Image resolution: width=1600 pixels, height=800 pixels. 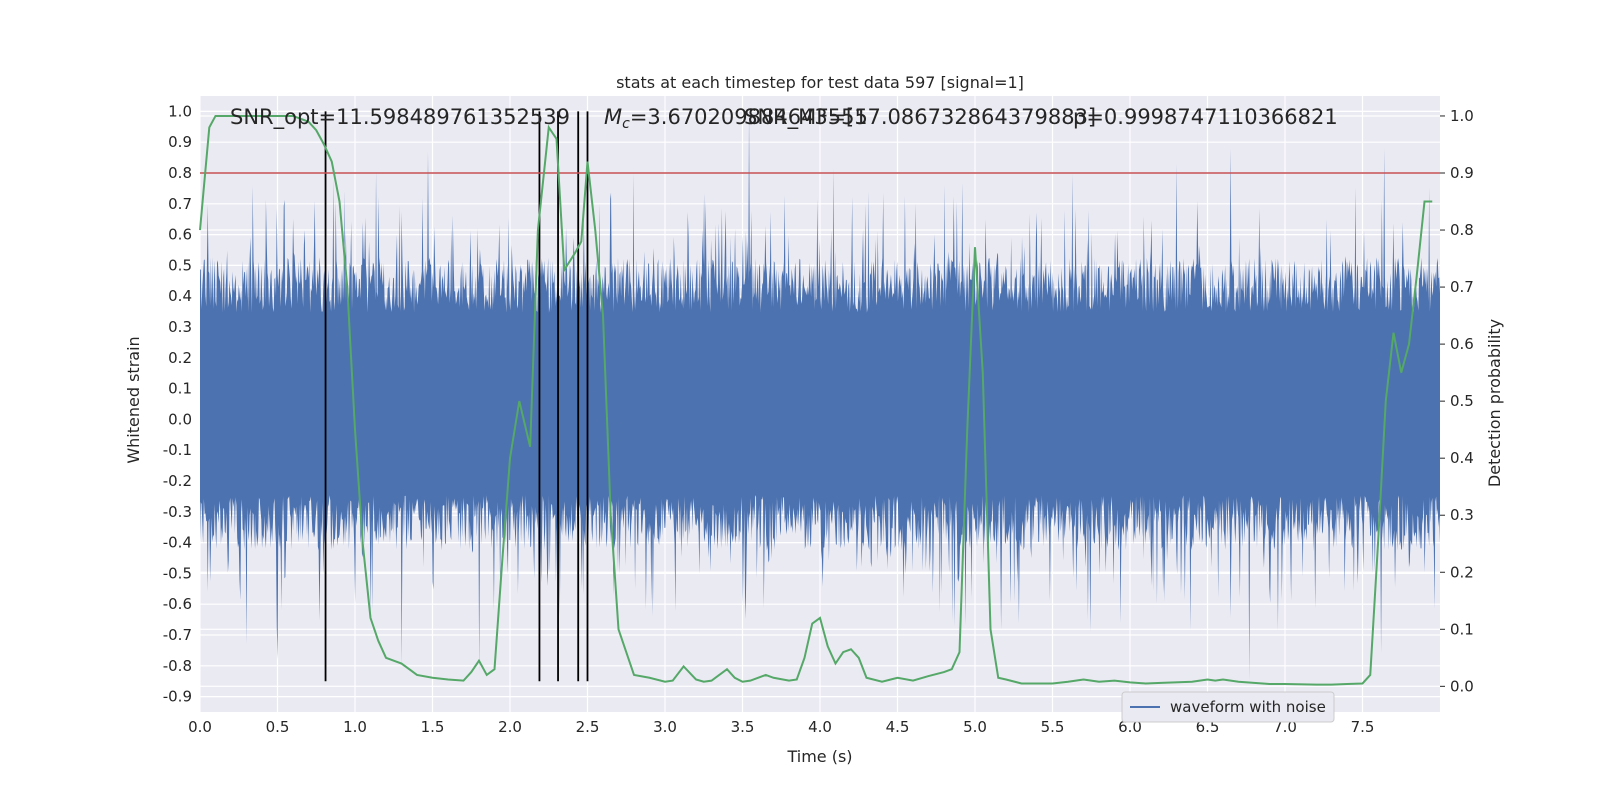 What do you see at coordinates (177, 635) in the screenshot?
I see `y-tick-label: -0.7` at bounding box center [177, 635].